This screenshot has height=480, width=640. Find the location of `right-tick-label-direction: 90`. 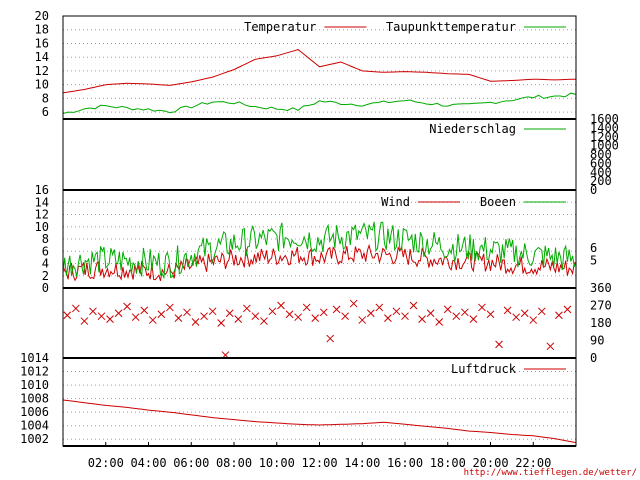

right-tick-label-direction: 90 is located at coordinates (597, 341).